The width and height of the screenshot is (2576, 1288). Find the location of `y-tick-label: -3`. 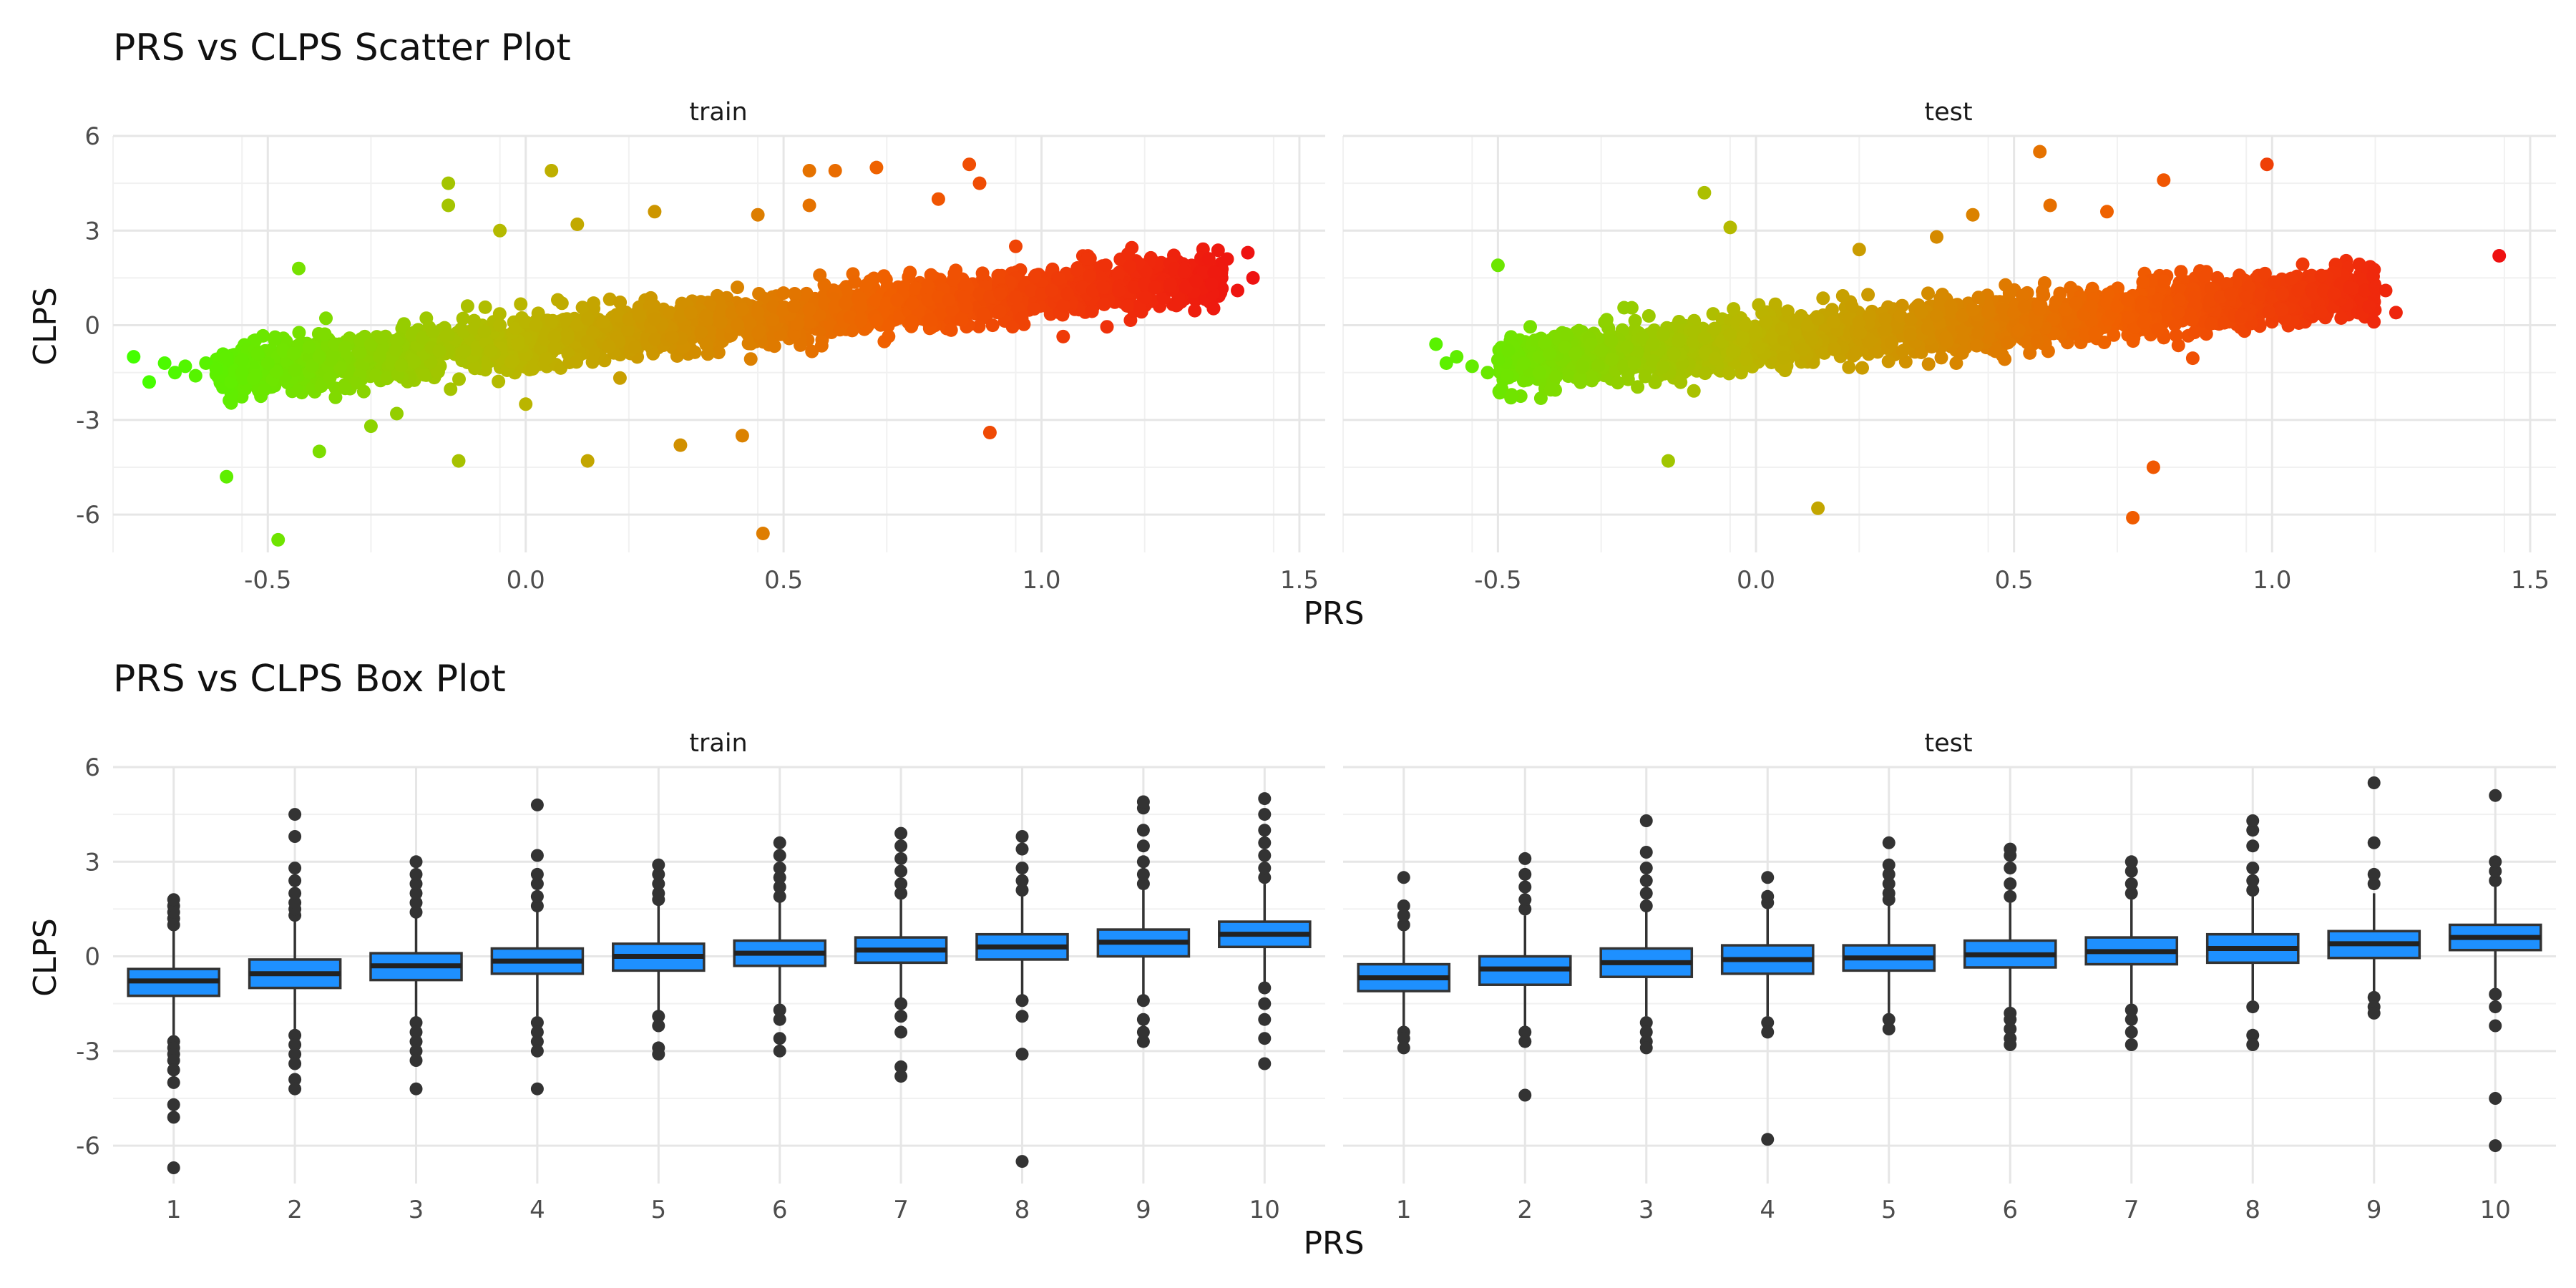

y-tick-label: -3 is located at coordinates (88, 420).